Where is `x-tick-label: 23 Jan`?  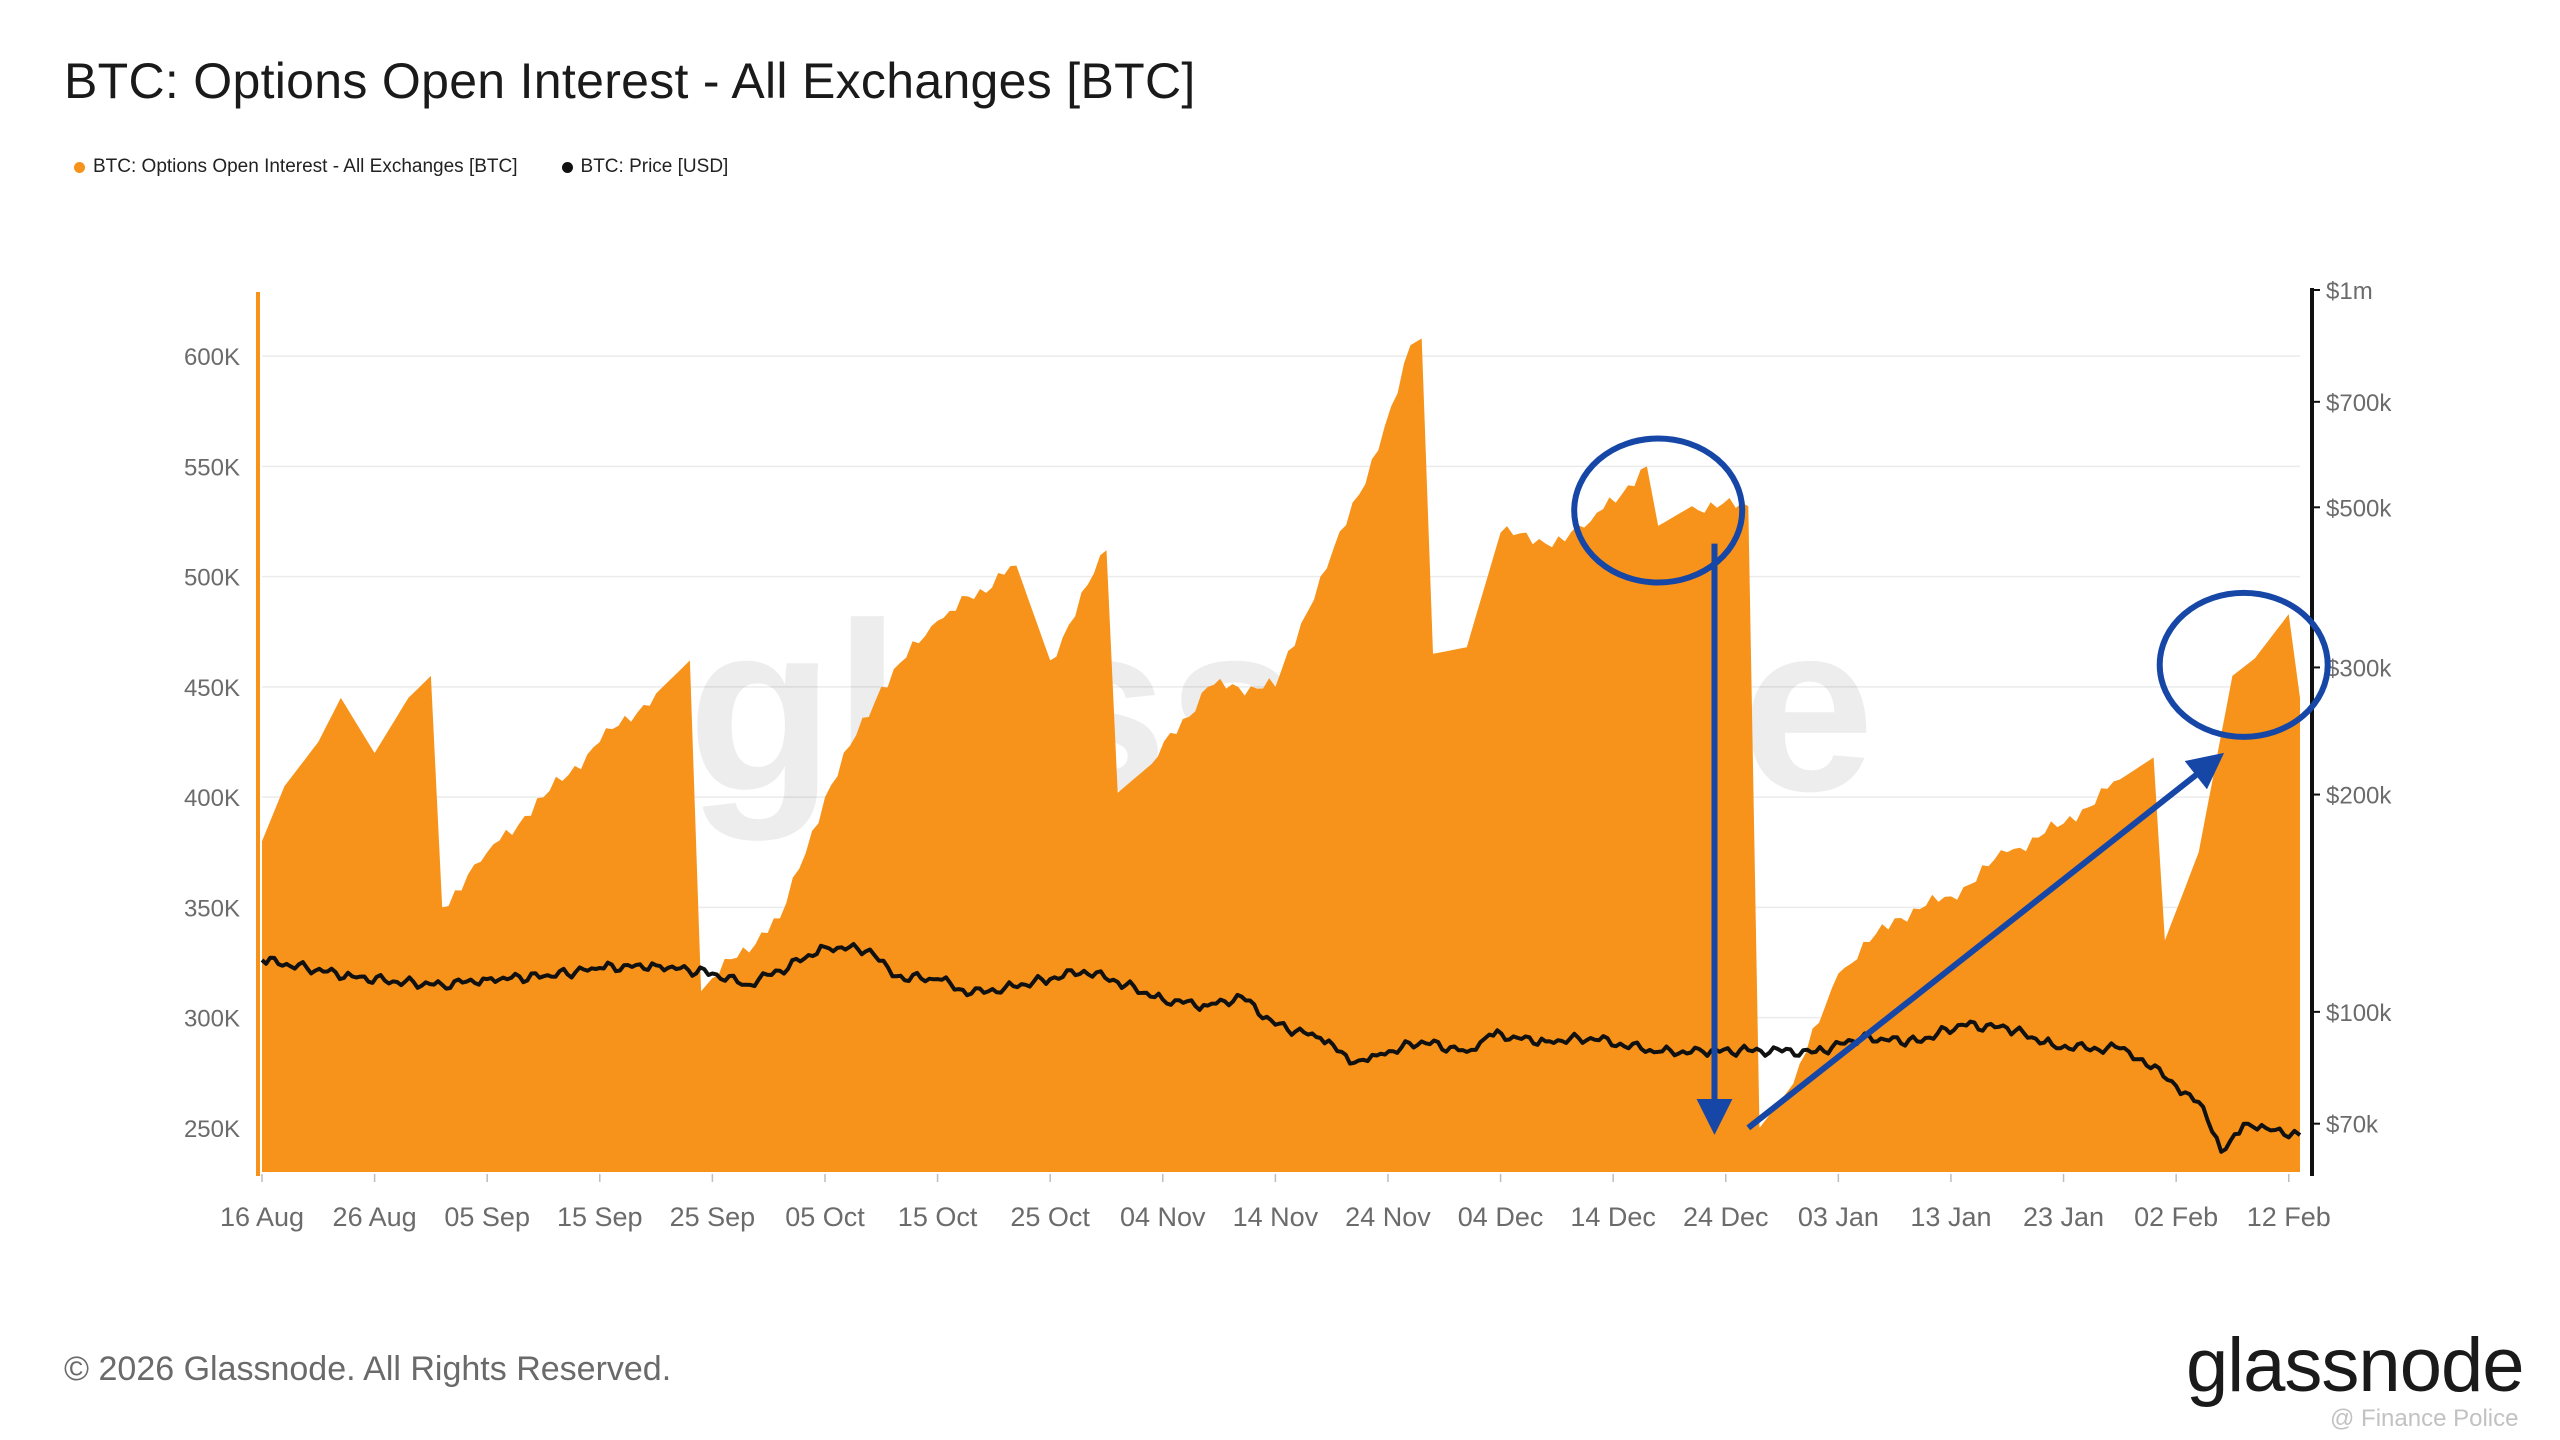
x-tick-label: 23 Jan is located at coordinates (2063, 1217).